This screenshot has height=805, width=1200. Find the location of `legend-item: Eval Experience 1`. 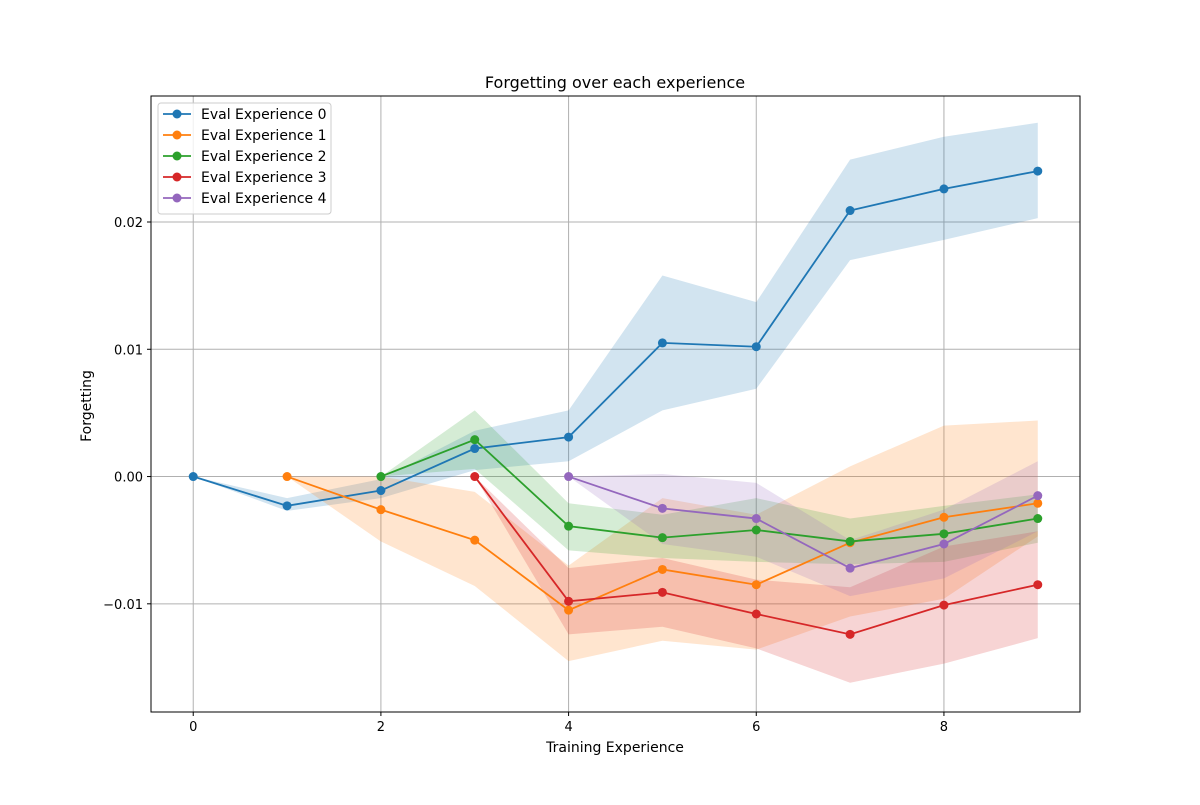

legend-item: Eval Experience 1 is located at coordinates (244, 136).